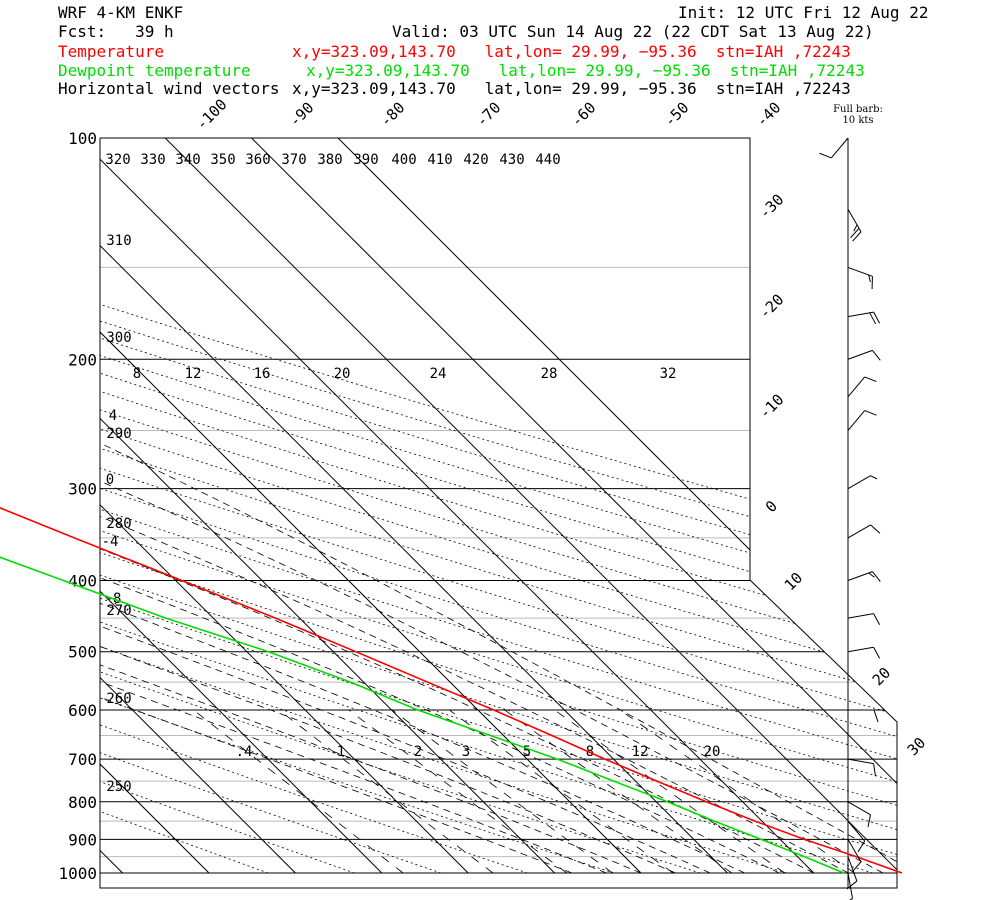  Describe the element at coordinates (489, 115) in the screenshot. I see `isotherm-label: -70` at that location.